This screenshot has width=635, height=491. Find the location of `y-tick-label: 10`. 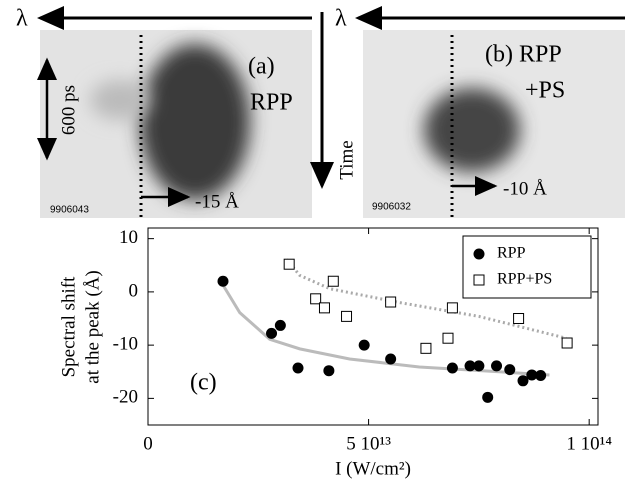

y-tick-label: 10 is located at coordinates (128, 237).